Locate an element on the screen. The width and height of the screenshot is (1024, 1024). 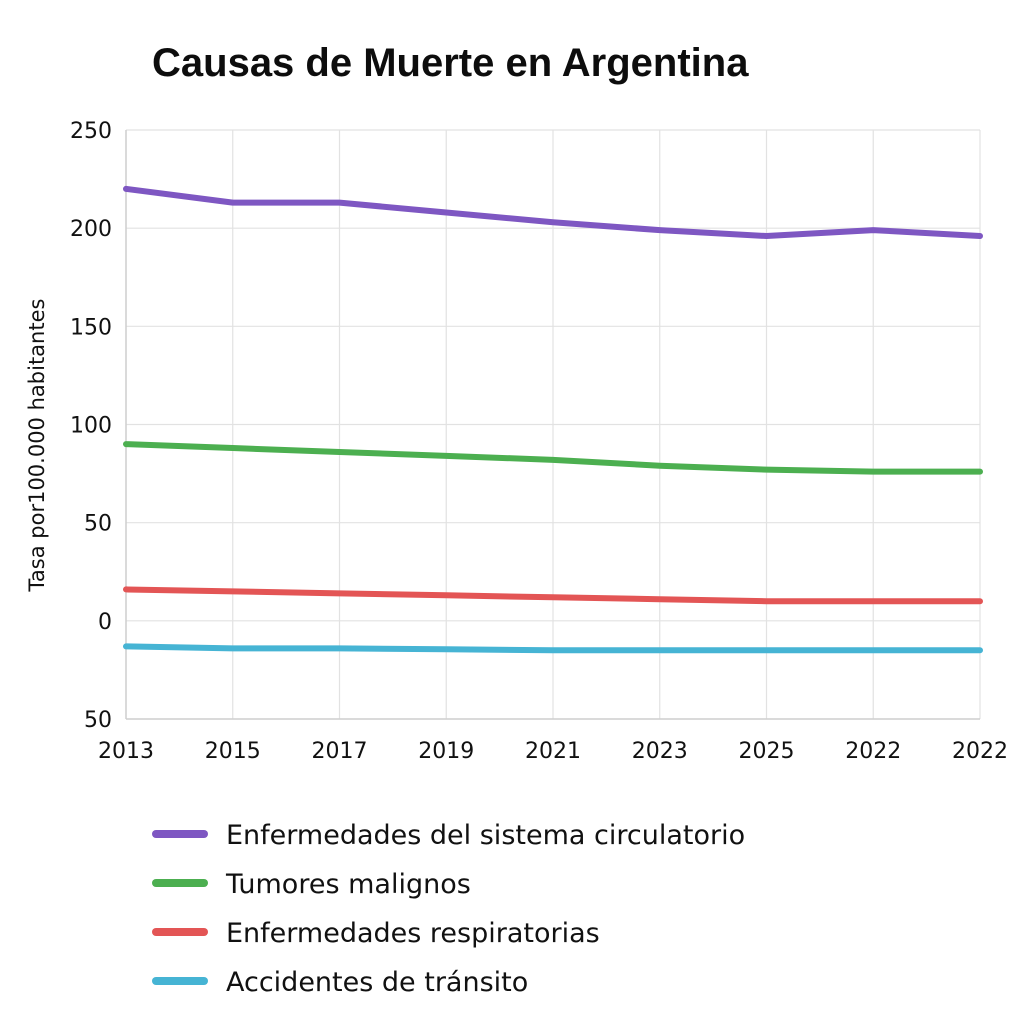
x-tick-label: 2021 is located at coordinates (553, 751).